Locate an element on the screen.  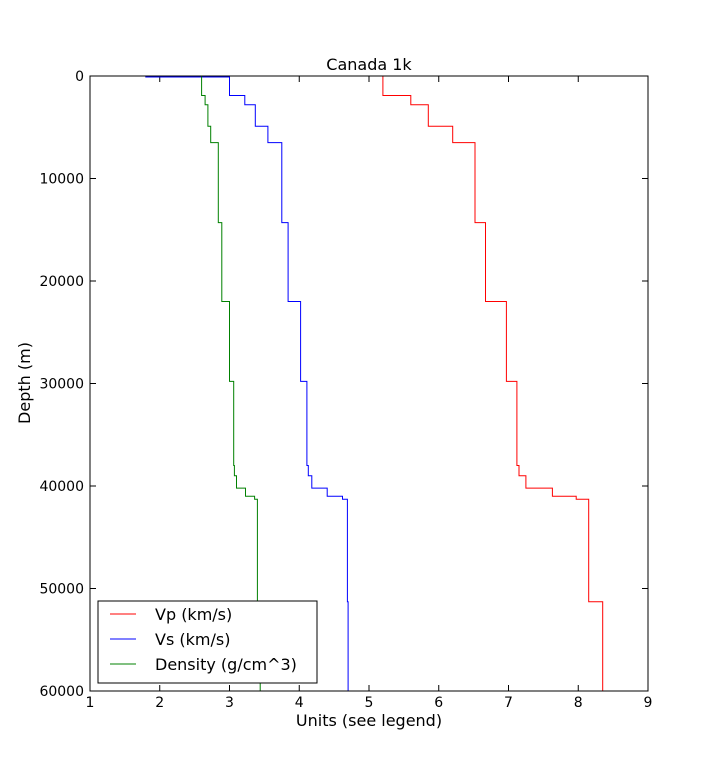
x-tick-label: 1 is located at coordinates (90, 703).